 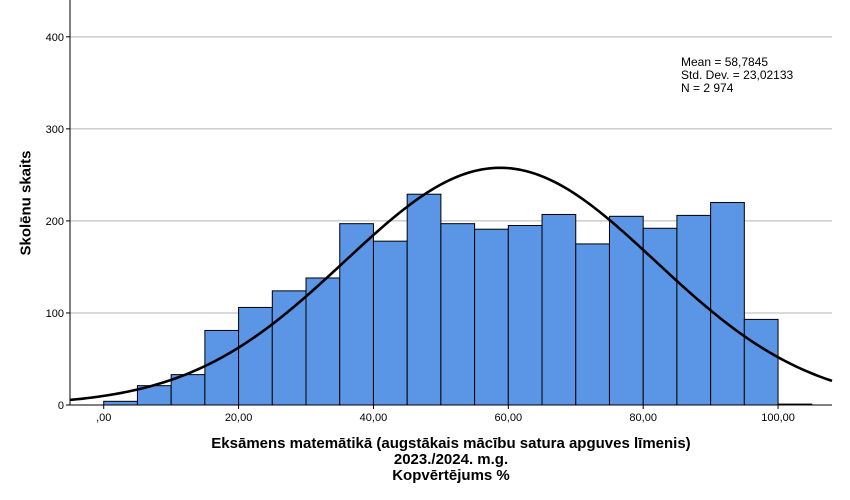 I want to click on x-axis-label-line-2: 2023./2024. m.g., so click(x=451, y=459).